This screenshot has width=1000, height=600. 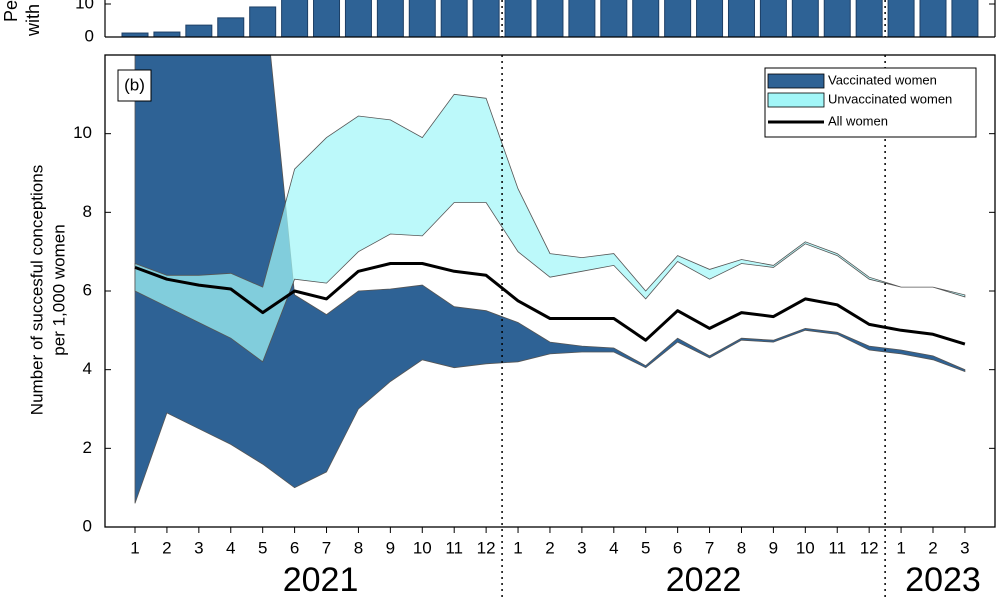 What do you see at coordinates (36, 290) in the screenshot?
I see `y-axis-label: Number of succesful conceptions` at bounding box center [36, 290].